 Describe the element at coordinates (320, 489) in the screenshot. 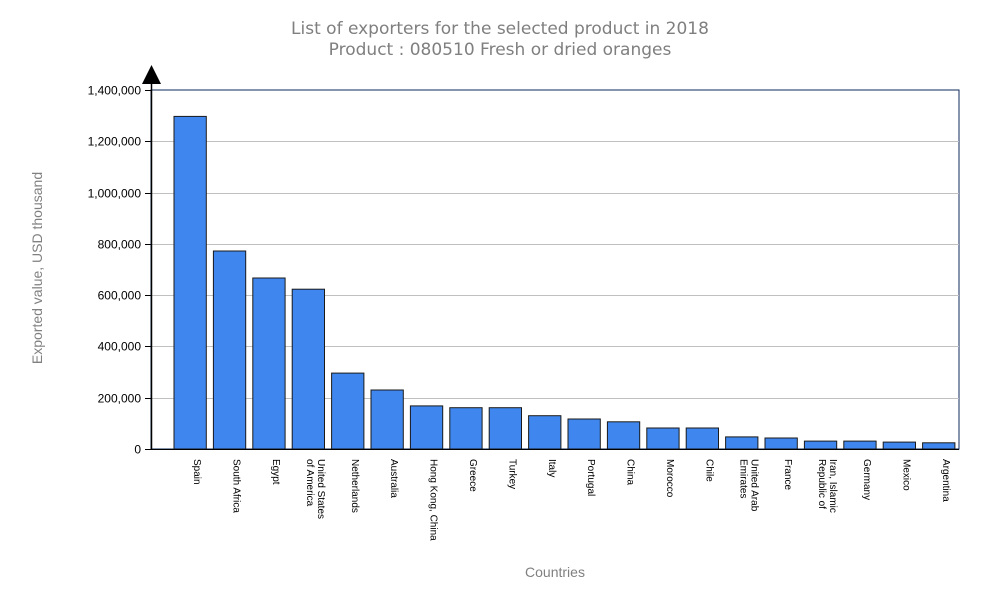

I see `x-tick-label: United States` at that location.